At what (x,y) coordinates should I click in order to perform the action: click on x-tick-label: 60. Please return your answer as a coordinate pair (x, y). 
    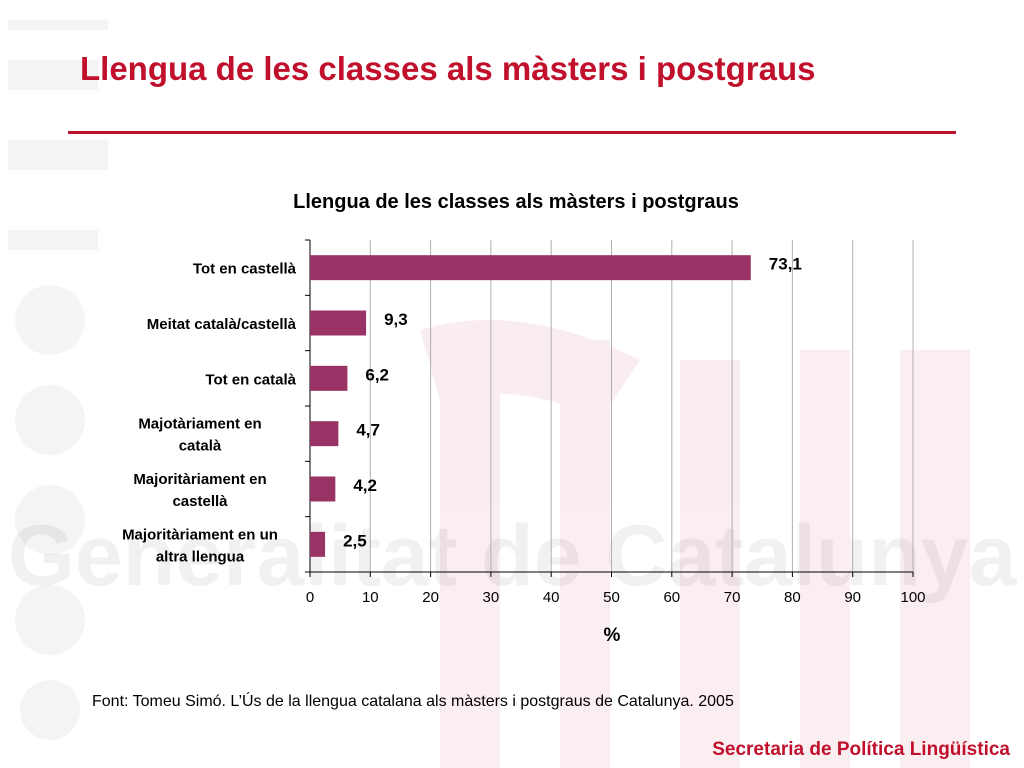
    Looking at the image, I should click on (671, 597).